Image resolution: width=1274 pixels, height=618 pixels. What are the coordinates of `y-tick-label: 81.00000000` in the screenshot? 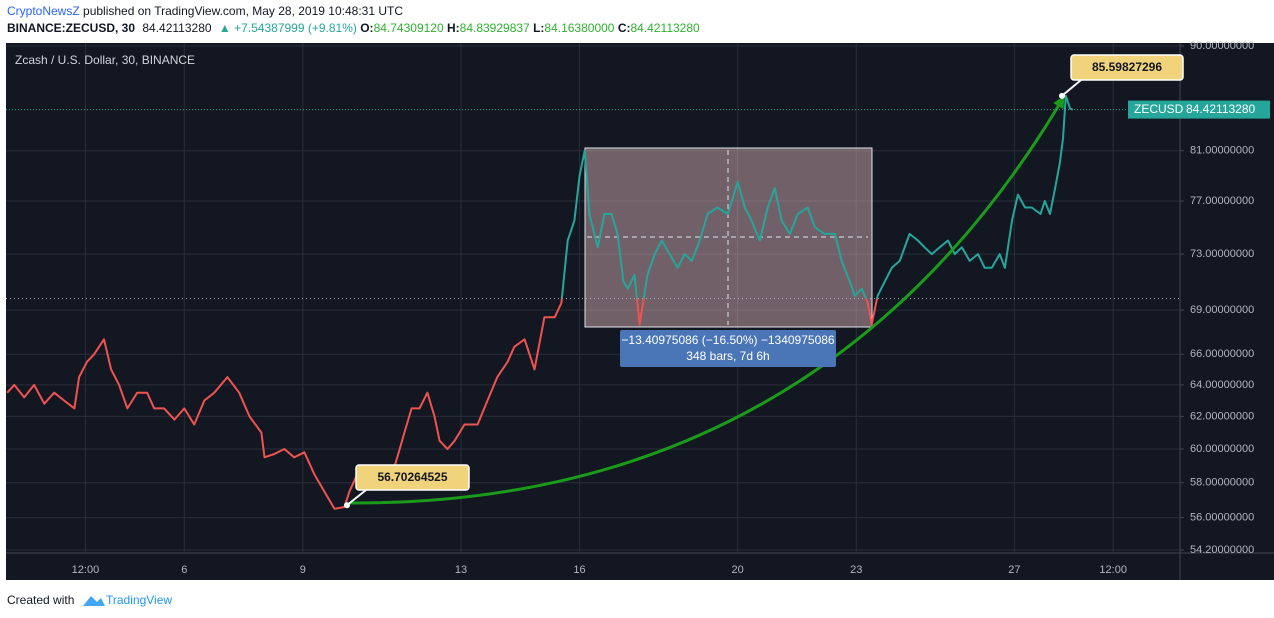 It's located at (1222, 151).